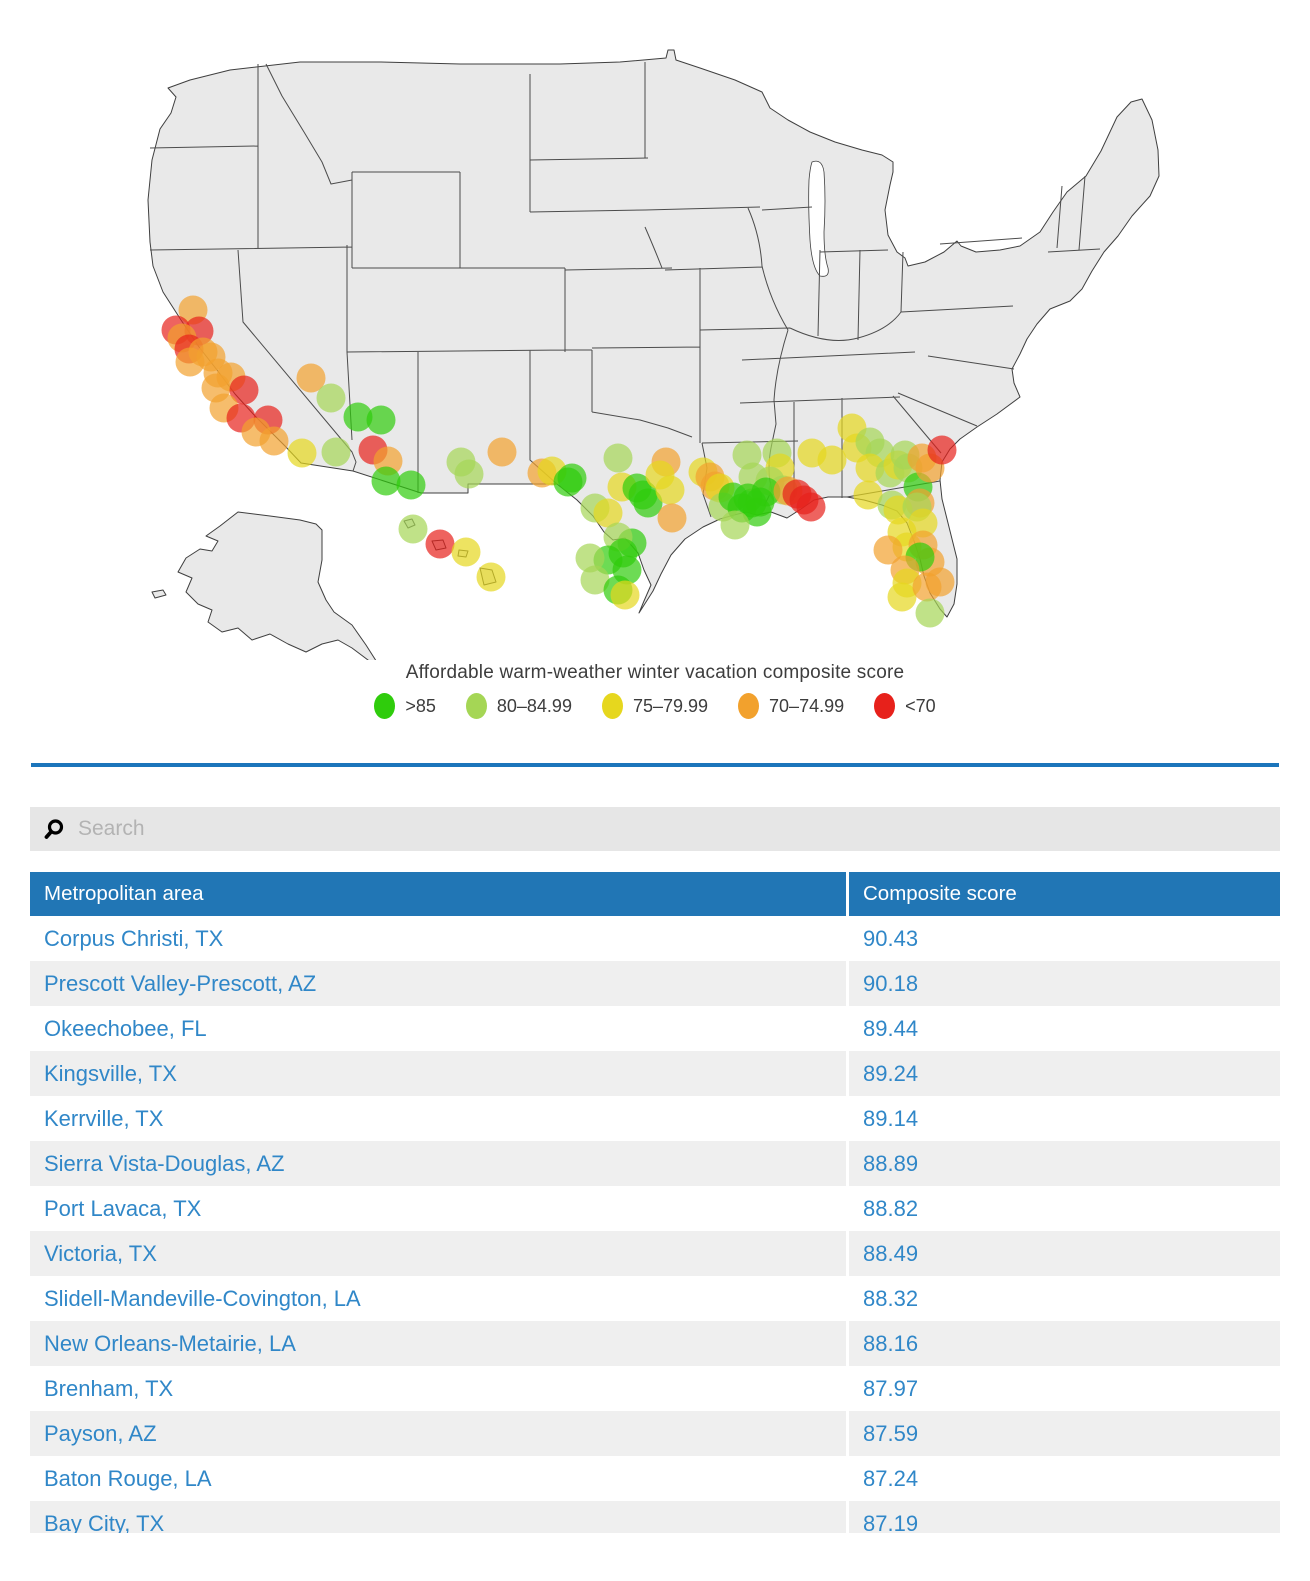 This screenshot has width=1310, height=1581. What do you see at coordinates (123, 1208) in the screenshot?
I see `metro-area-cell: Port Lavaca, TX` at bounding box center [123, 1208].